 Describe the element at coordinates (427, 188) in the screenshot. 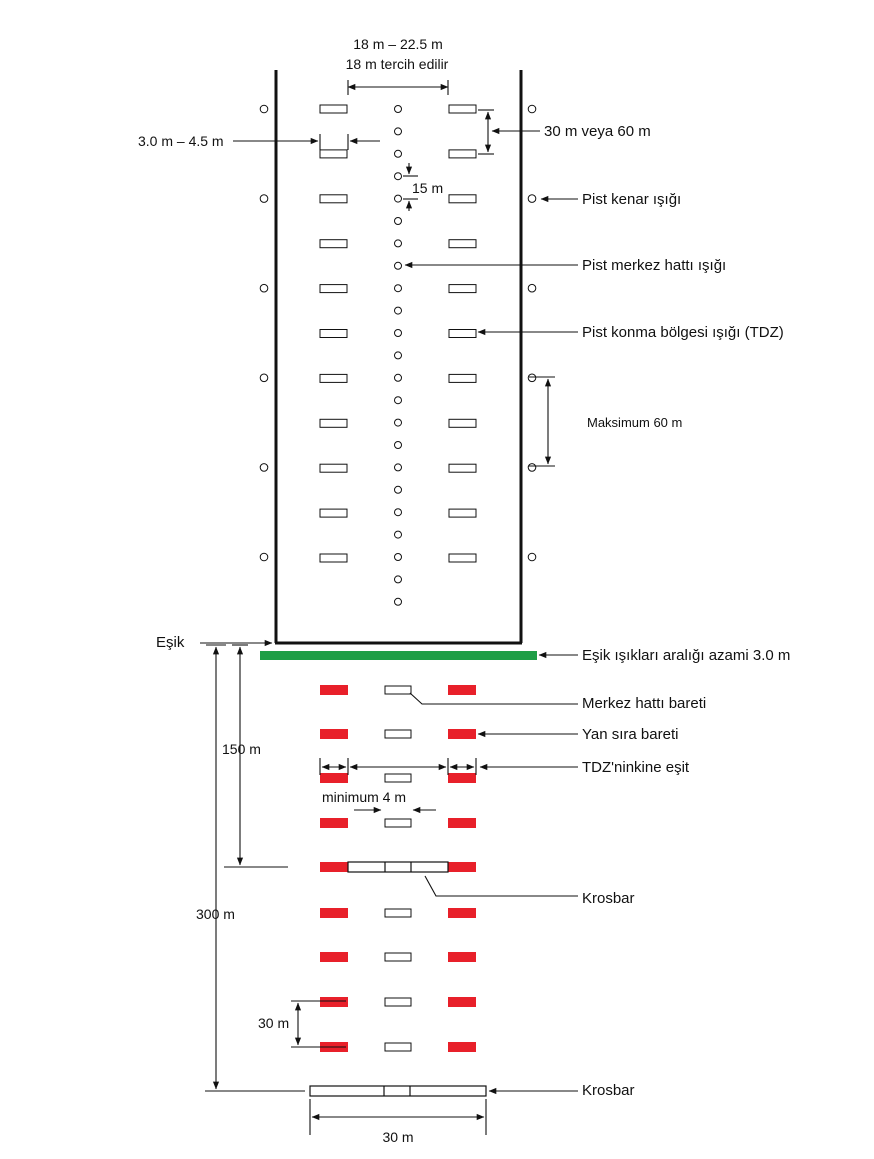

I see `cl-spacing-label: 15 m` at that location.